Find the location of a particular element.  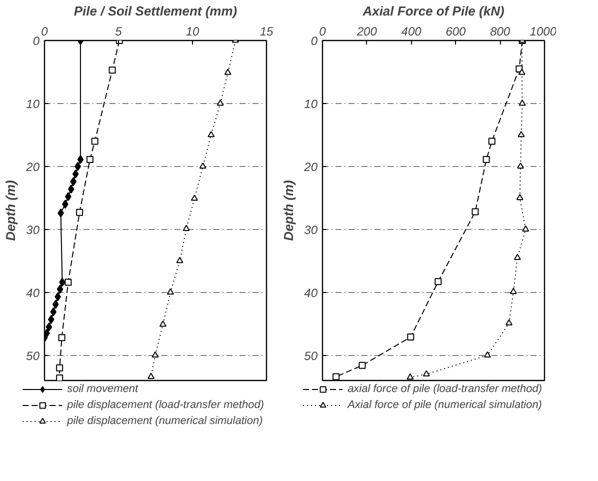

x-tick-label: 5 is located at coordinates (118, 31).